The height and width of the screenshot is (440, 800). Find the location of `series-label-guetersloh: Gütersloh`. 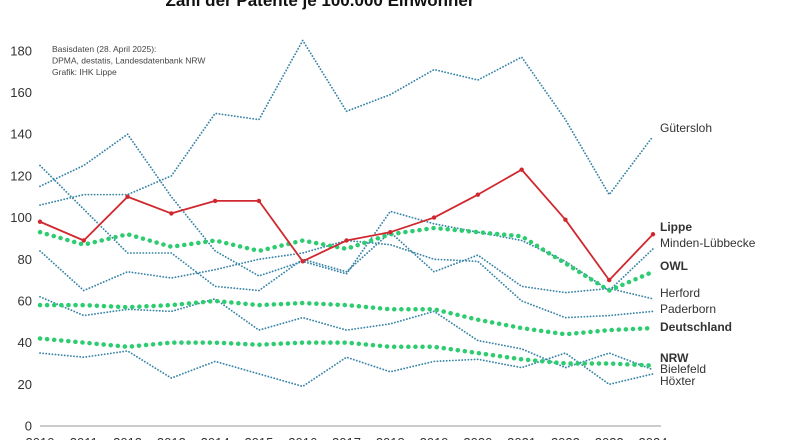

series-label-guetersloh: Gütersloh is located at coordinates (686, 128).